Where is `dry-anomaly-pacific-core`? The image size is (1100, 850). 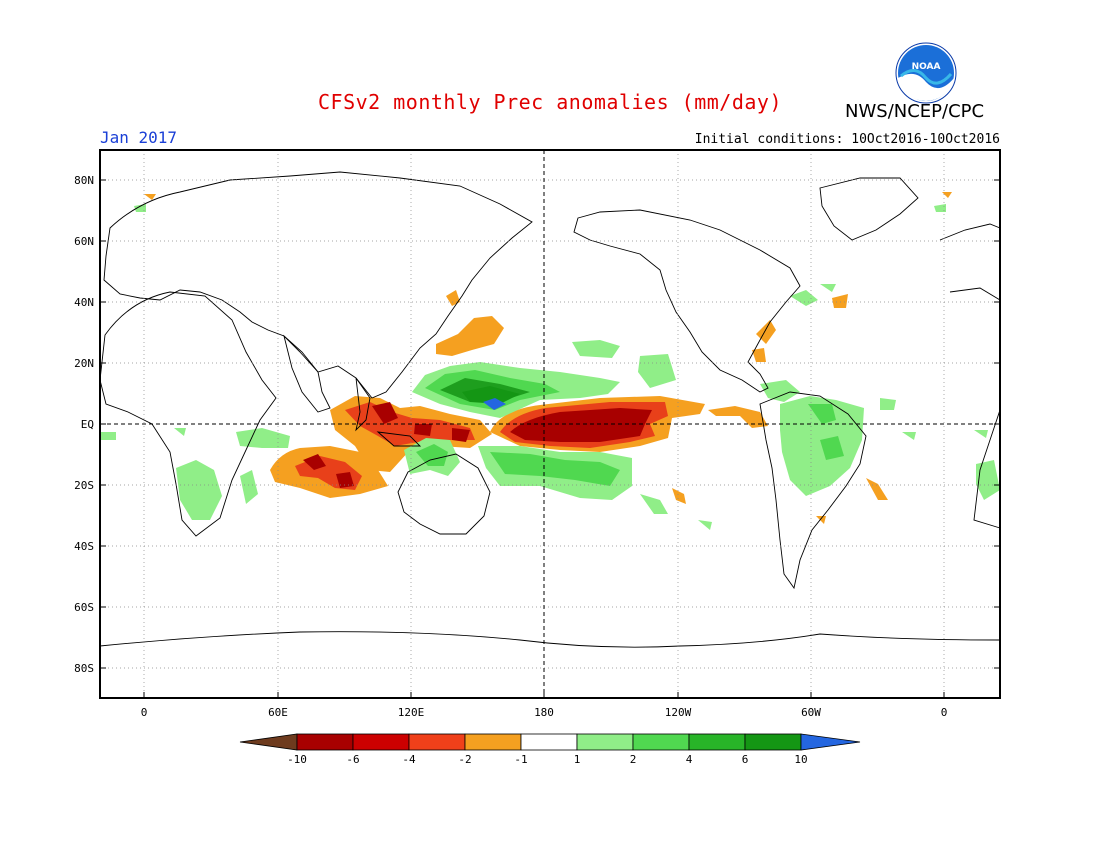
dry-anomaly-pacific-core is located at coordinates (581, 425).